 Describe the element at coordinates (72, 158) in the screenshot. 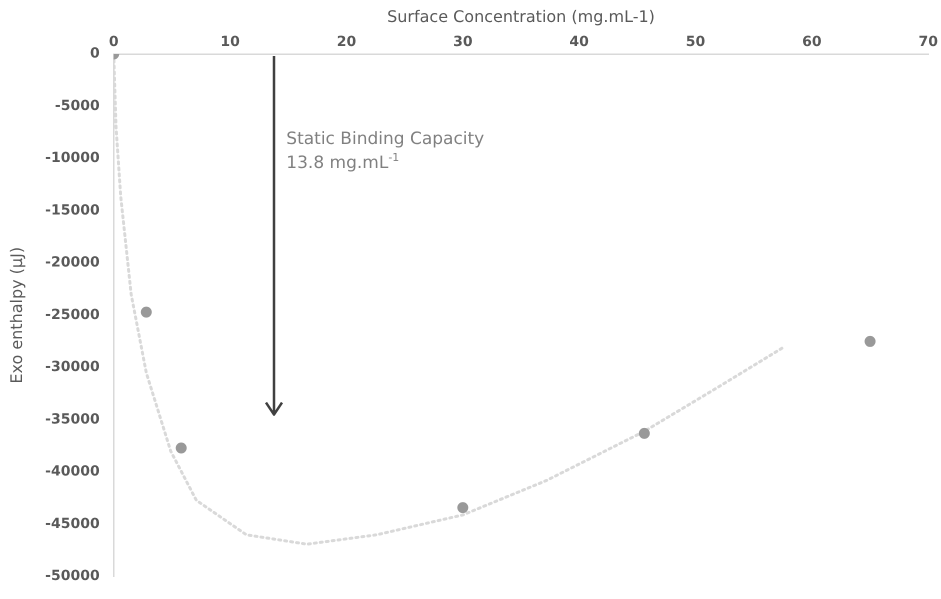

I see `y-tick-label: -10000` at that location.